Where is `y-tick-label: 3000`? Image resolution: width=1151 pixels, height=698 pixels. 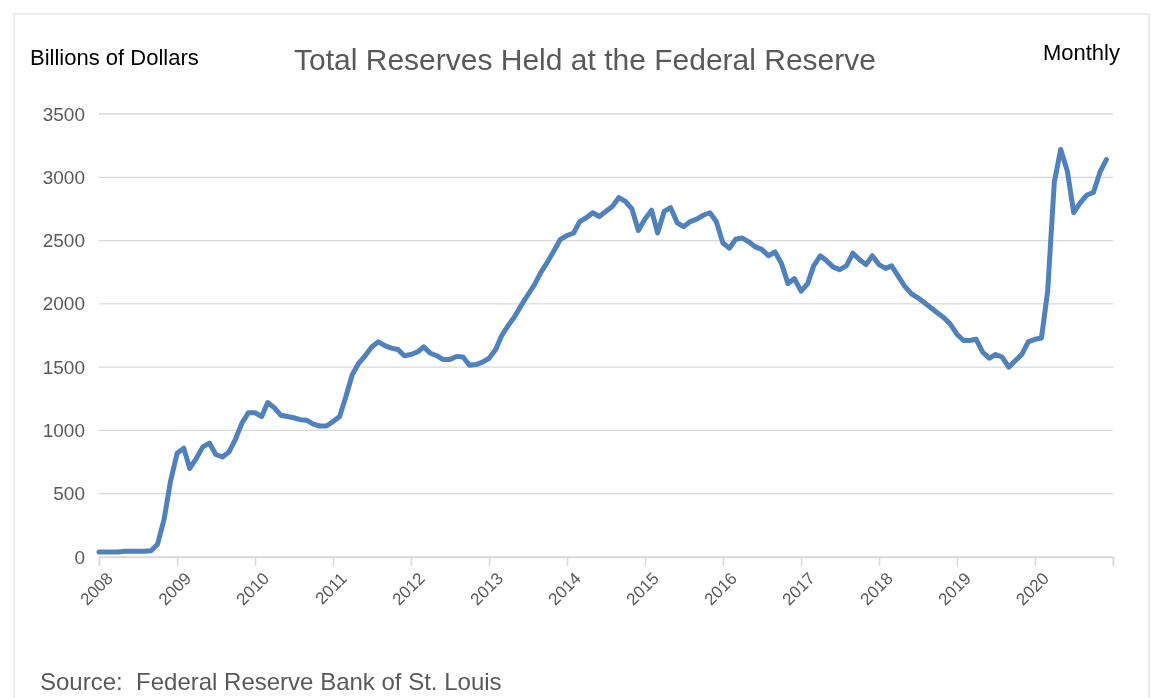
y-tick-label: 3000 is located at coordinates (63, 177).